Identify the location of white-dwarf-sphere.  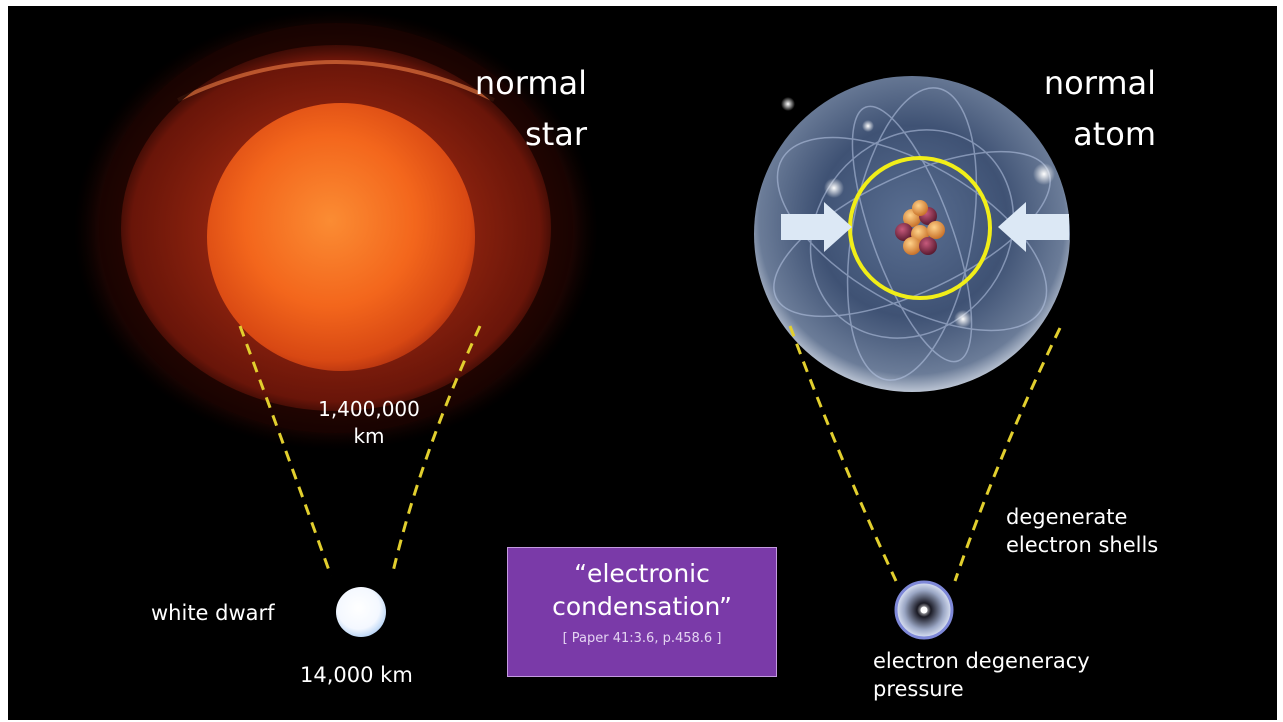
(361, 612).